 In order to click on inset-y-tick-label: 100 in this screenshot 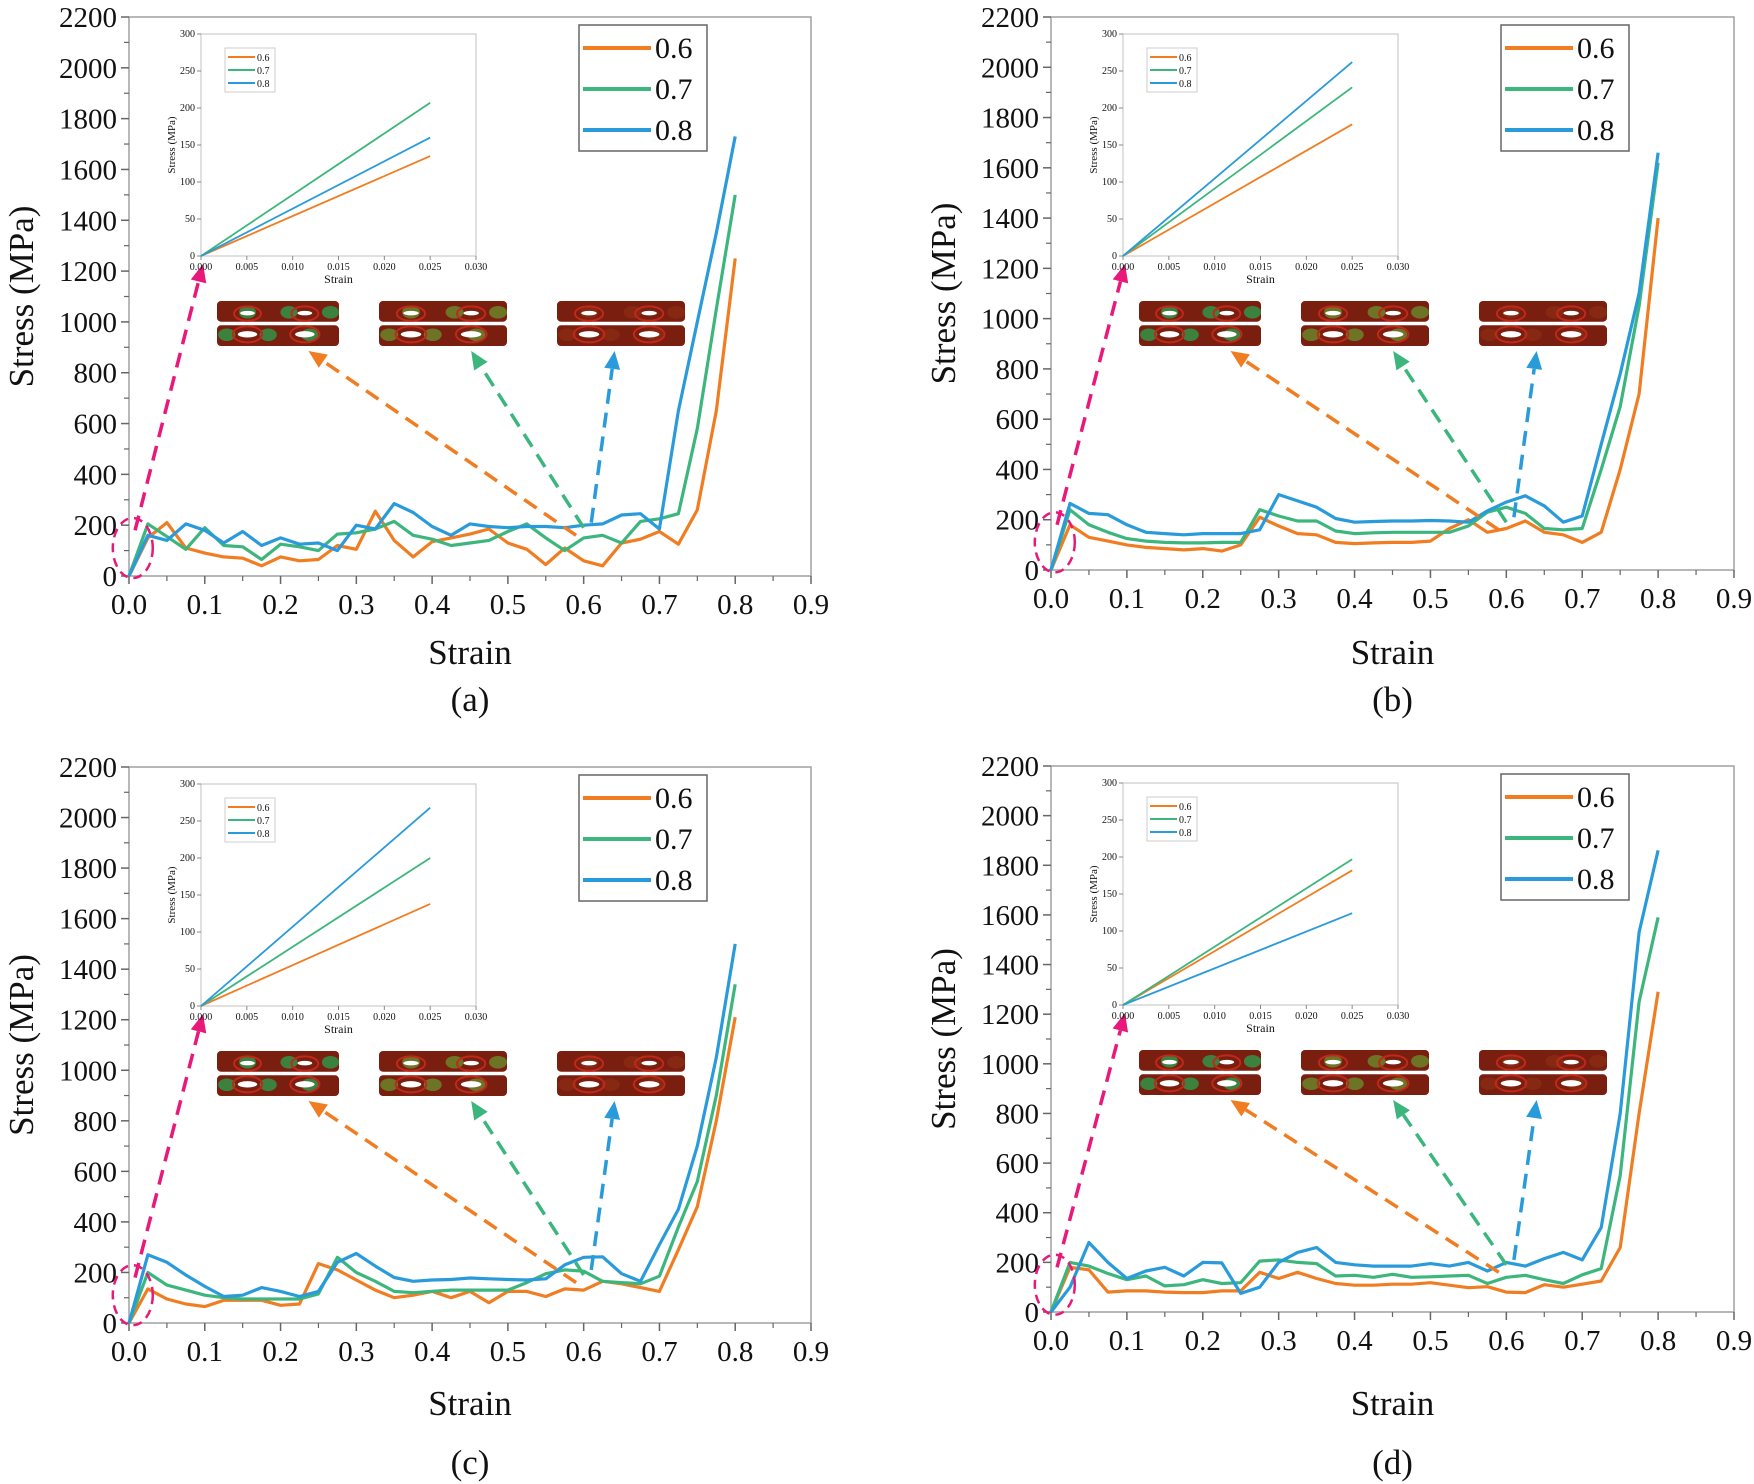, I will do `click(1109, 182)`.